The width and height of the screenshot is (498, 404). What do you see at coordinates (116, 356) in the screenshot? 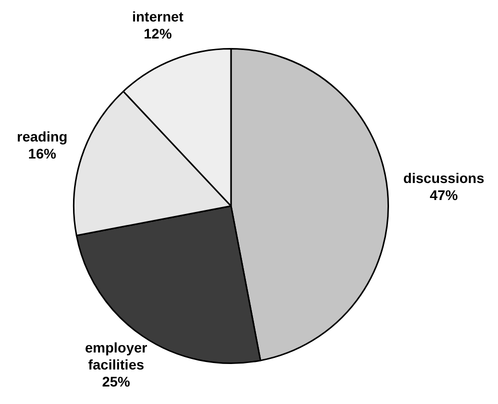
I see `slice-label: employer facilities` at bounding box center [116, 356].